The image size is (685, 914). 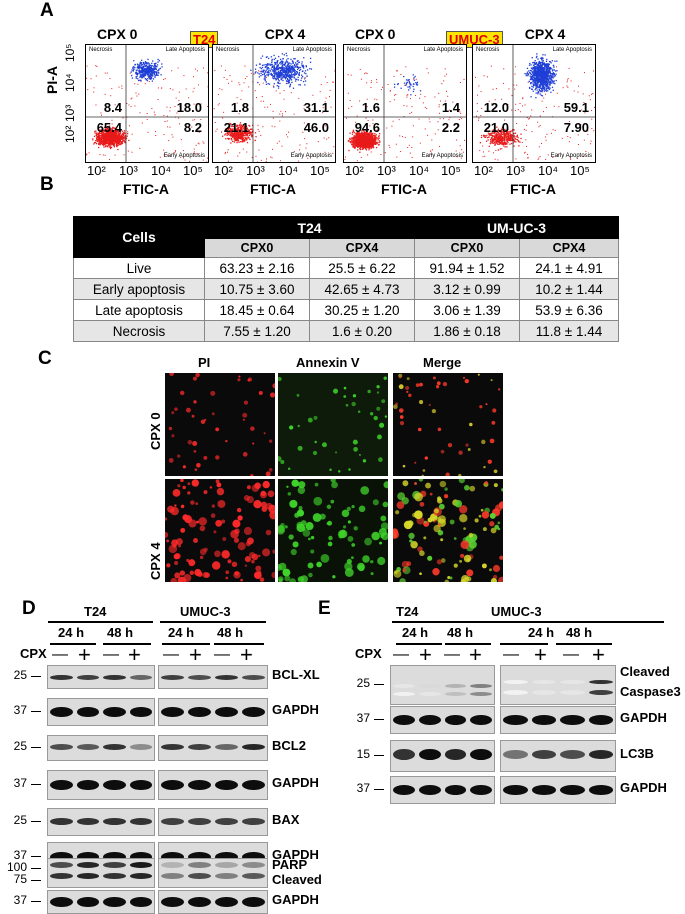 I want to click on panel-a-label: A, so click(x=47, y=11).